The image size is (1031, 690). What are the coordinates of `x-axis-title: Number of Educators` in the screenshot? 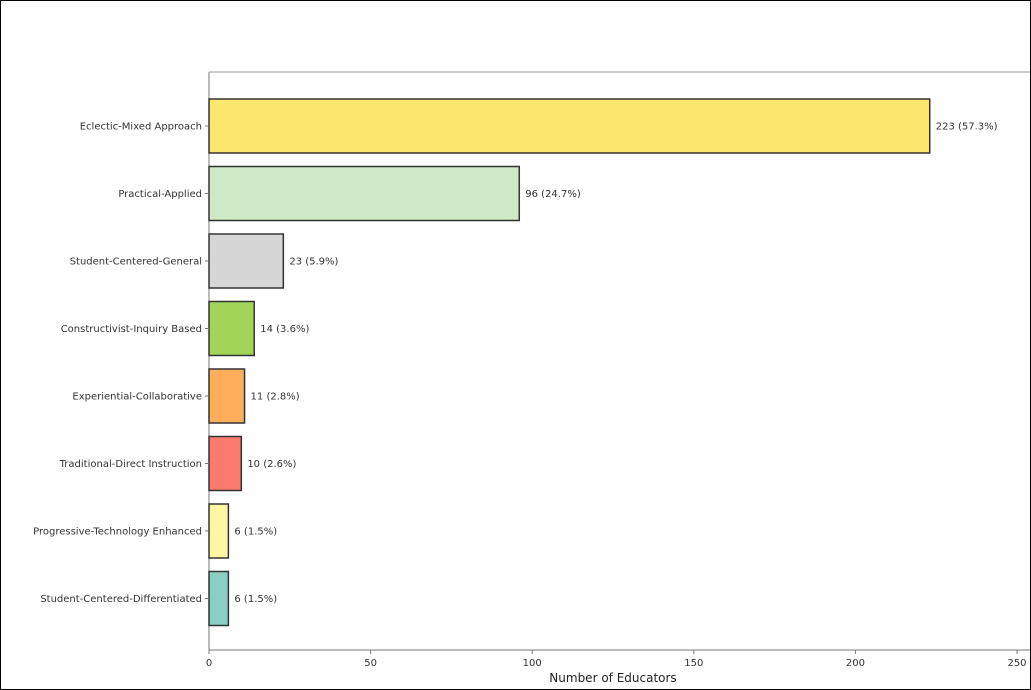 It's located at (612, 678).